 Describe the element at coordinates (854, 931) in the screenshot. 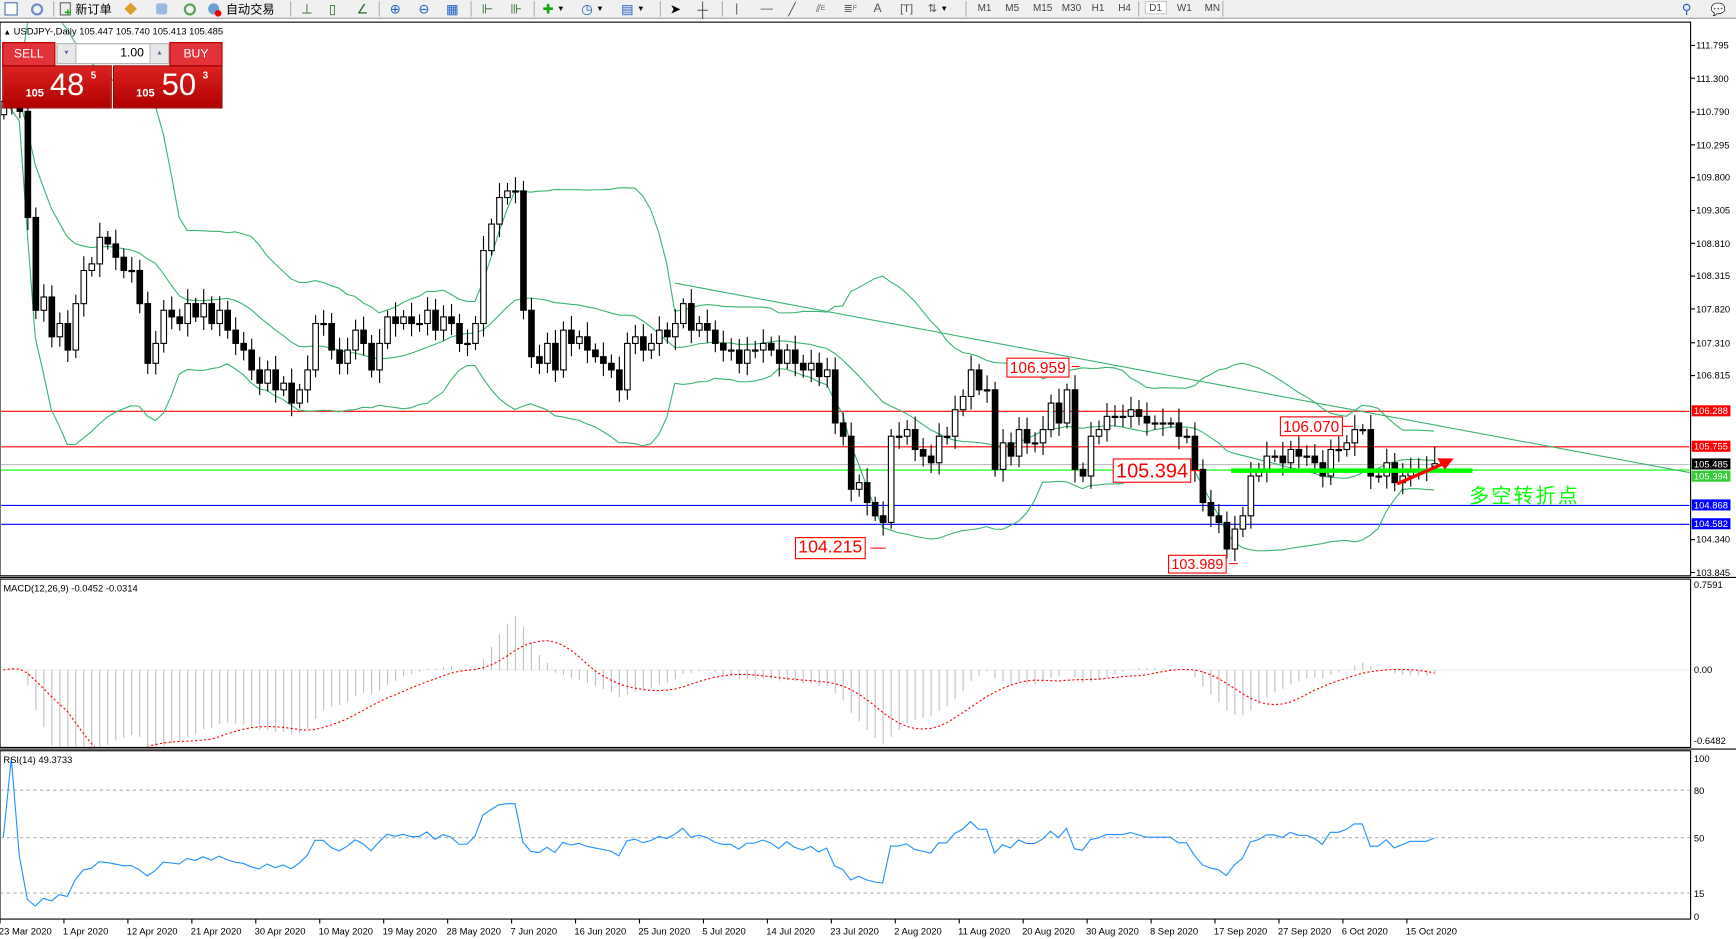

I see `date-axis-label: 23 Jul 2020` at that location.